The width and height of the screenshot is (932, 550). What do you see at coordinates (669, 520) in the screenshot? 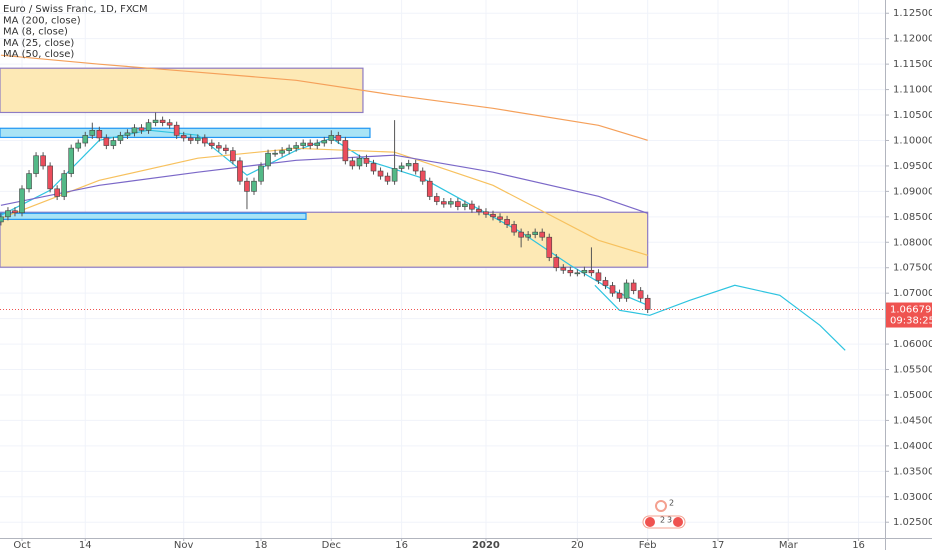
I see `event-count: 3` at bounding box center [669, 520].